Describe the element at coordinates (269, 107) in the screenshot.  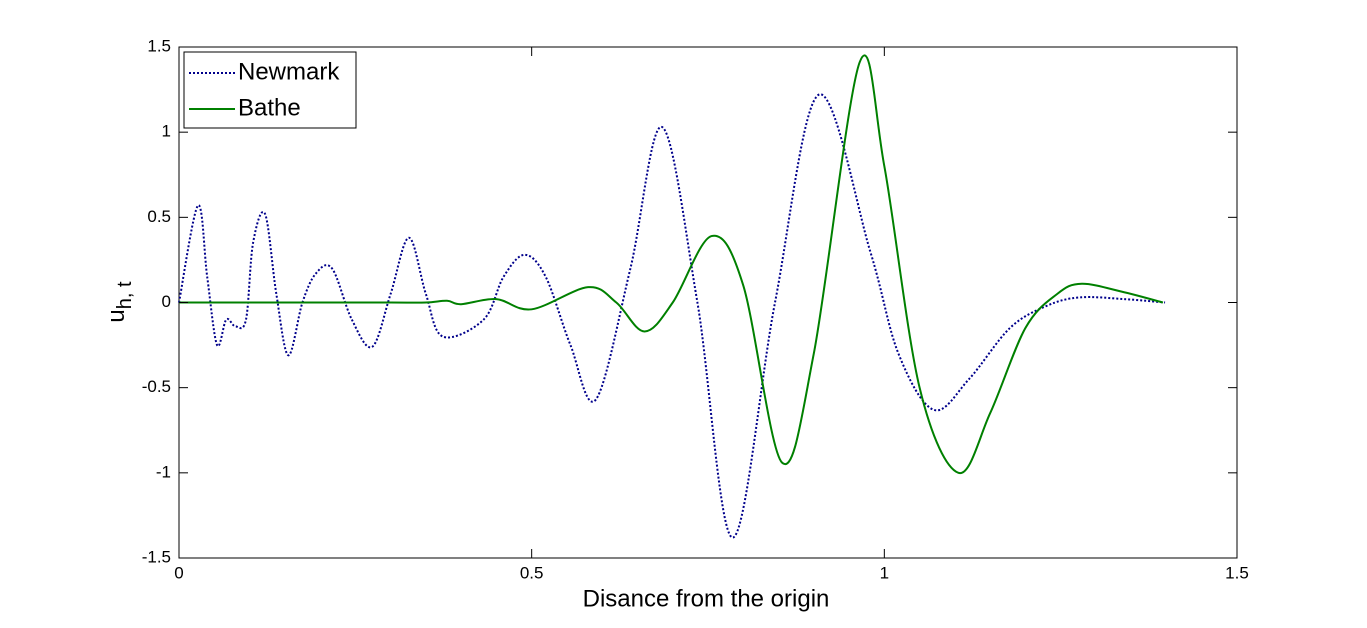
I see `legend-label: Bathe` at that location.